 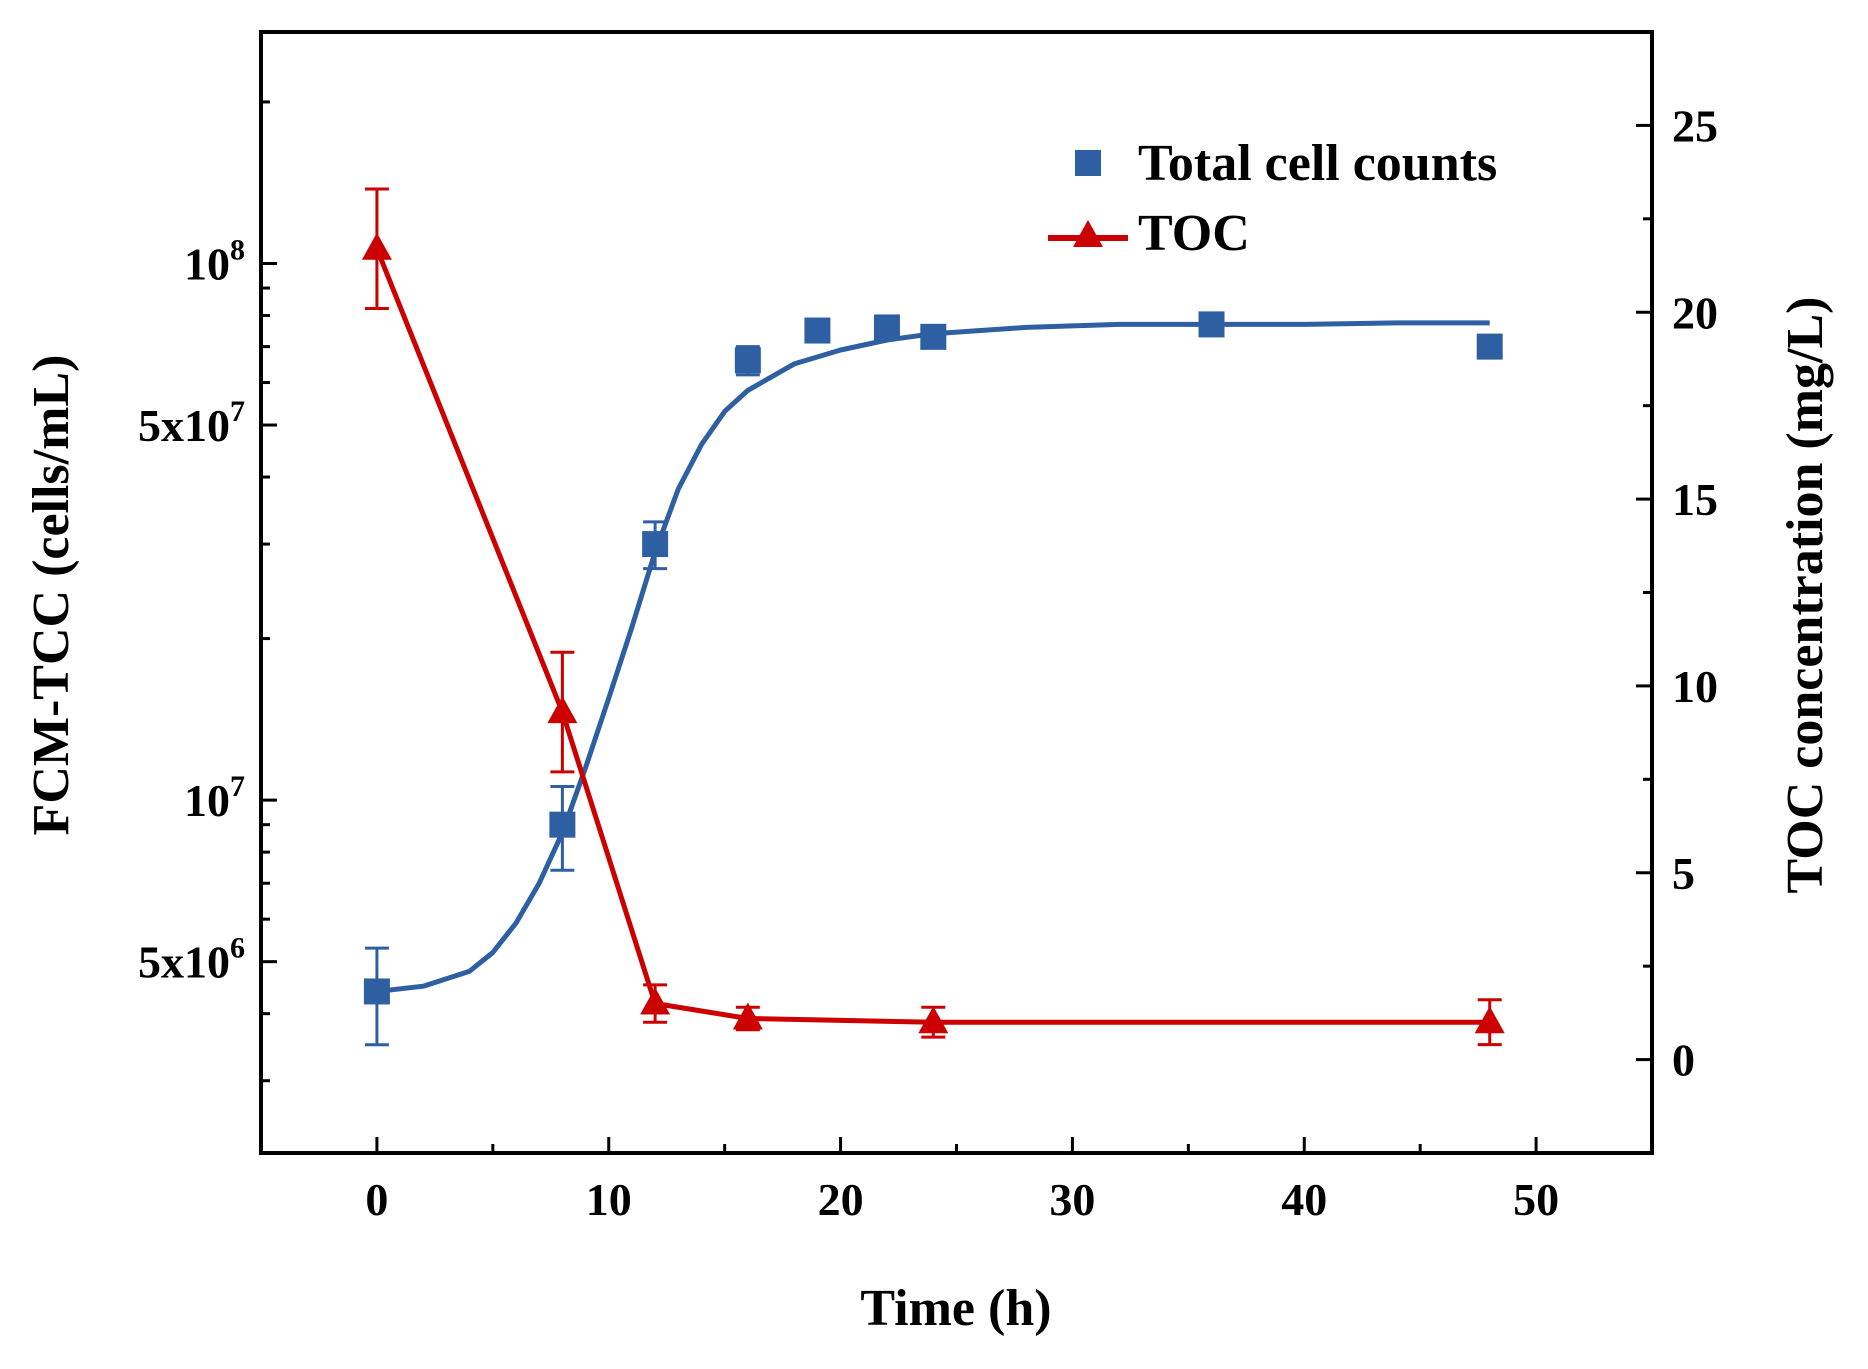 I want to click on legend-label-toc: TOC, so click(x=1194, y=233).